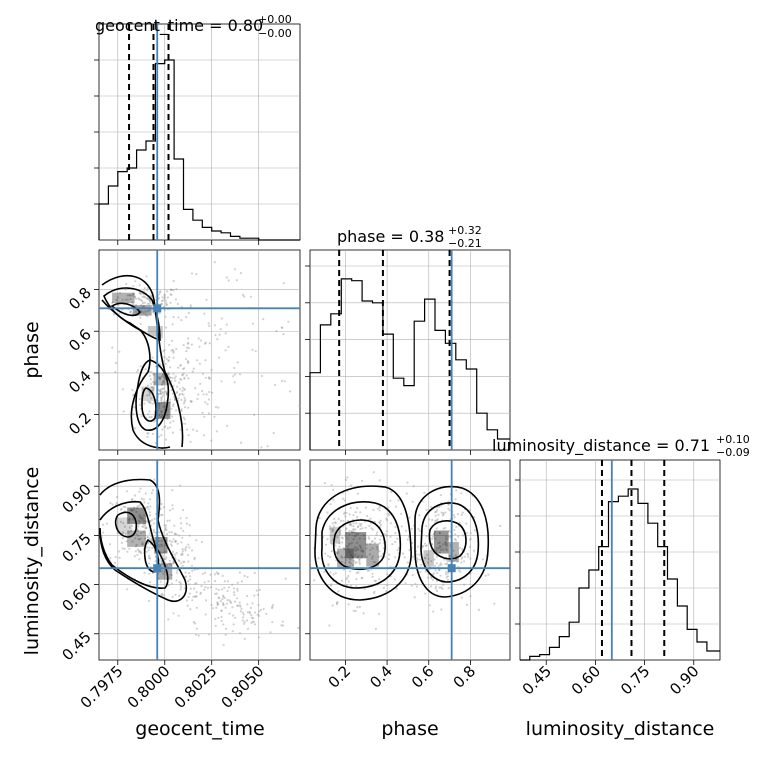 The image size is (760, 760). I want to click on title-phase: phase = 0.38 +0.32 −0.21, so click(409, 237).